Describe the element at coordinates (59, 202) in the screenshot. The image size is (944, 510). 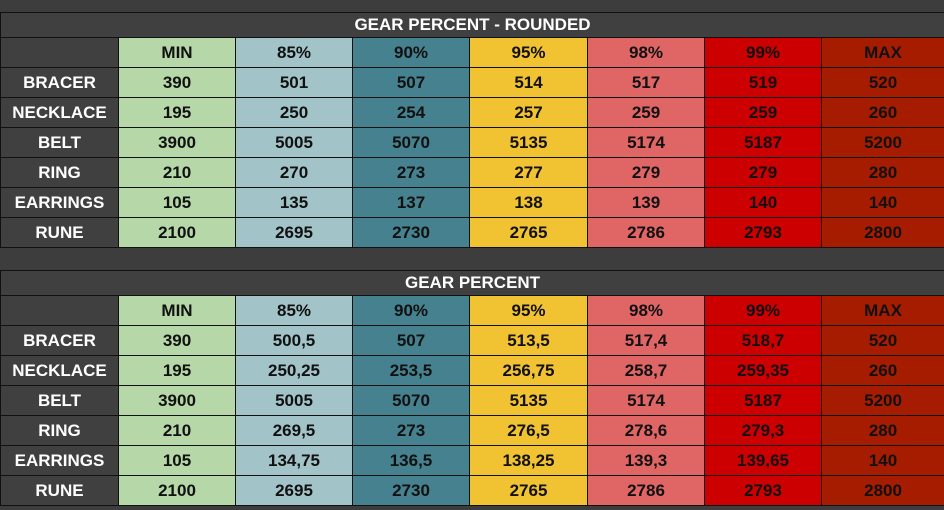
I see `row-label: EARRINGS` at that location.